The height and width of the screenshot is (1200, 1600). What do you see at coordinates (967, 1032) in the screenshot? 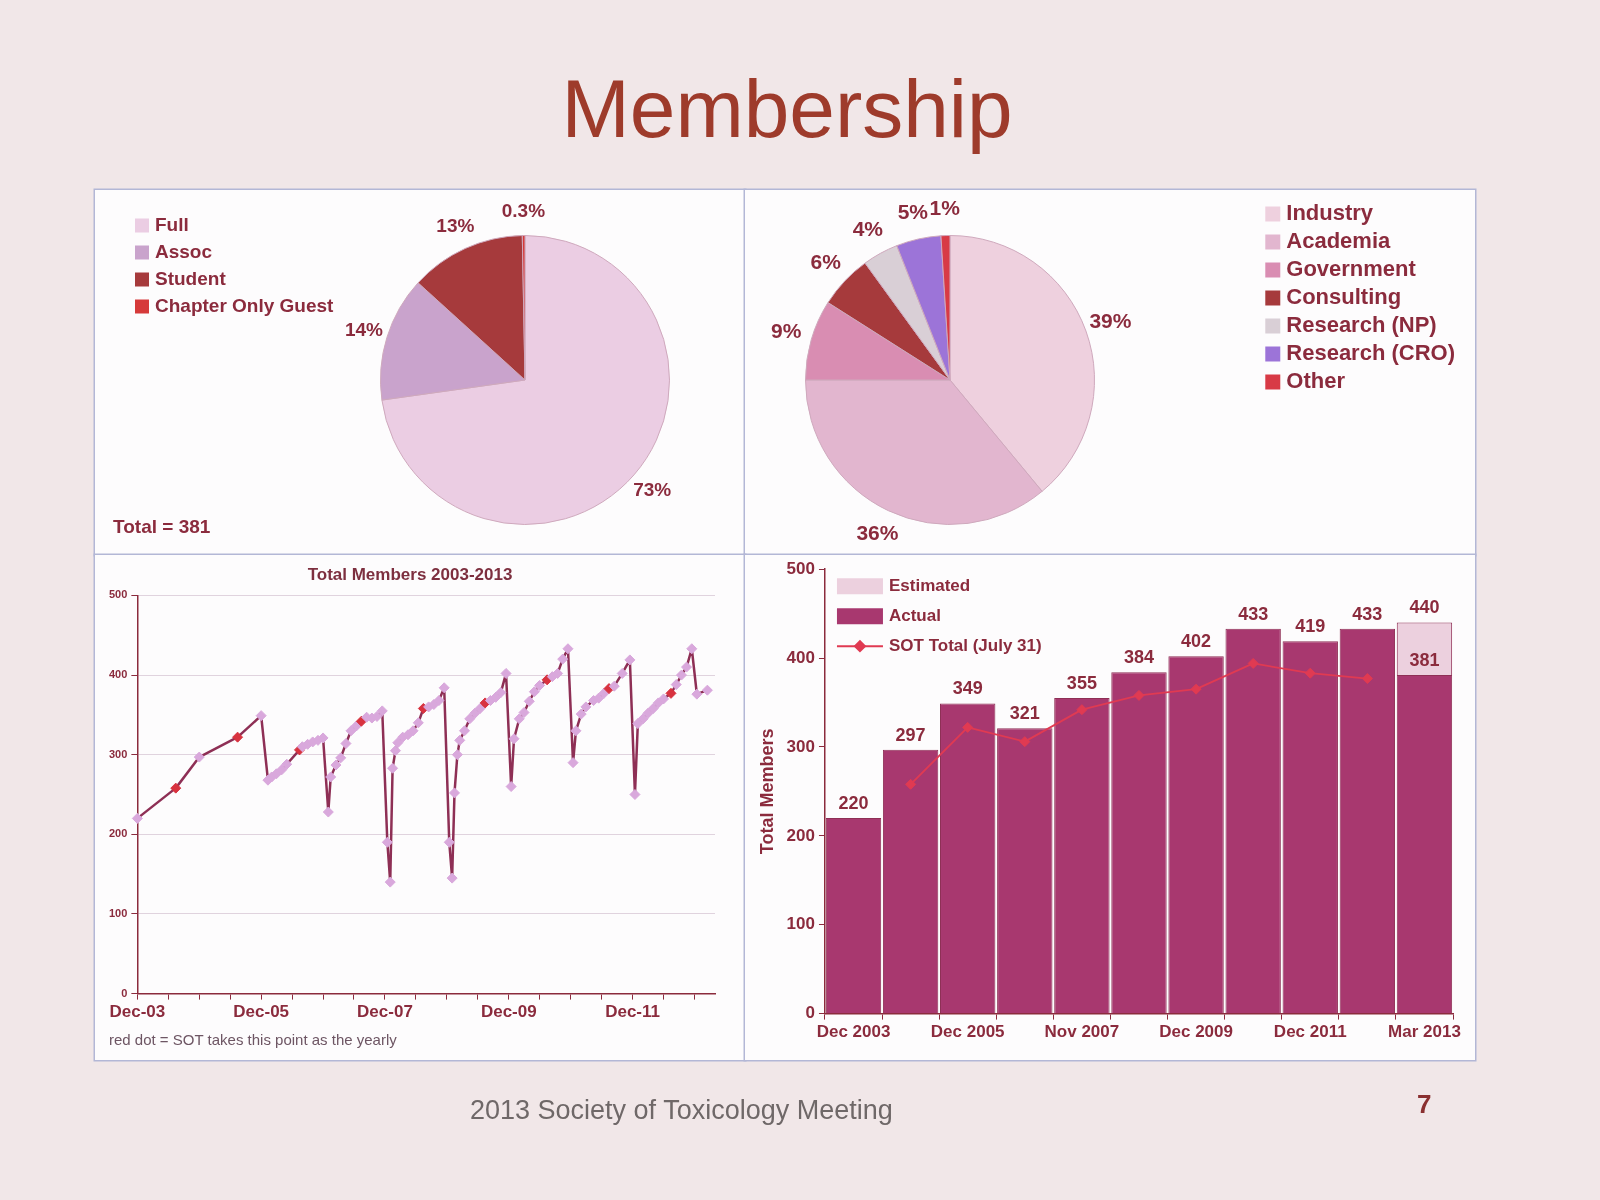
I see `x-tick-label: Dec 2005` at bounding box center [967, 1032].